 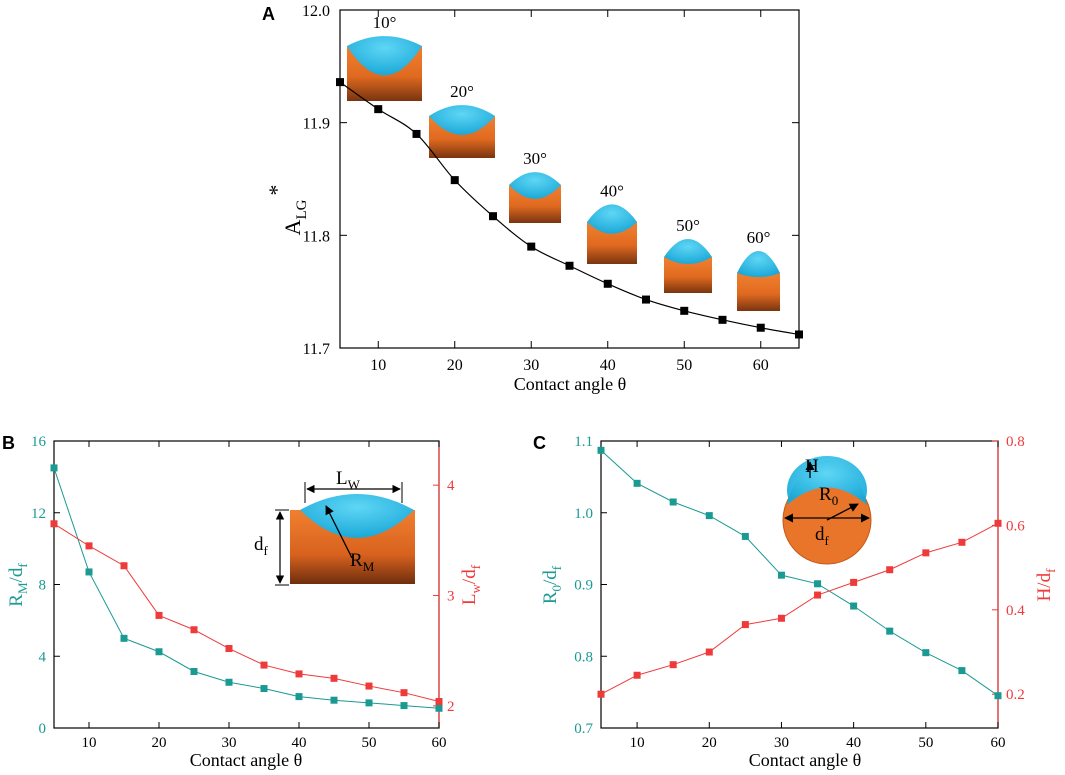 I want to click on svg-text: RM/df, so click(x=18, y=585).